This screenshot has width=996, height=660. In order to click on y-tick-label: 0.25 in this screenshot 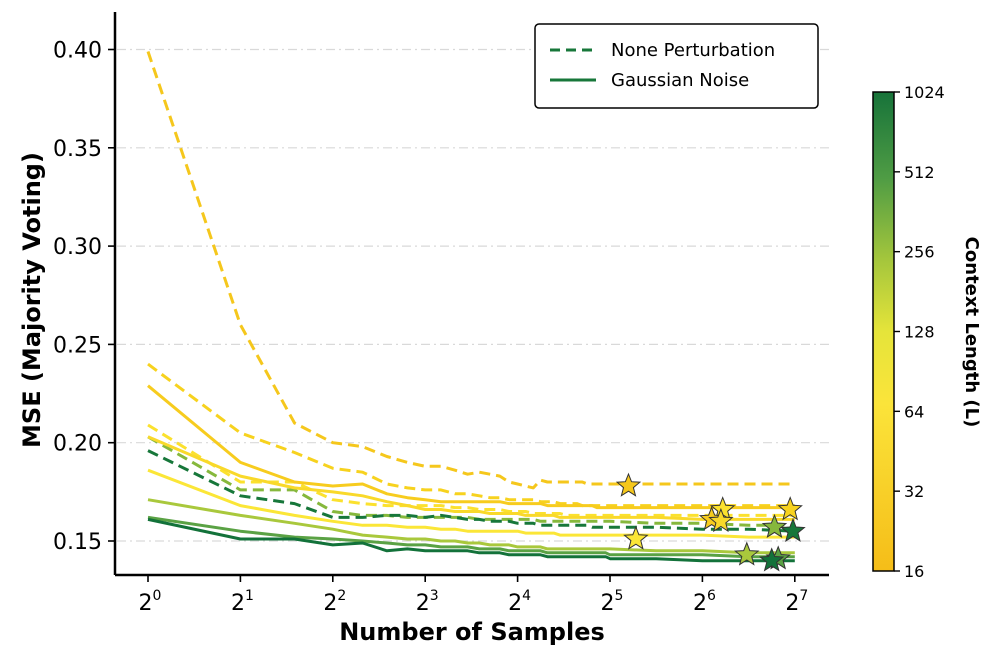, I will do `click(77, 345)`.